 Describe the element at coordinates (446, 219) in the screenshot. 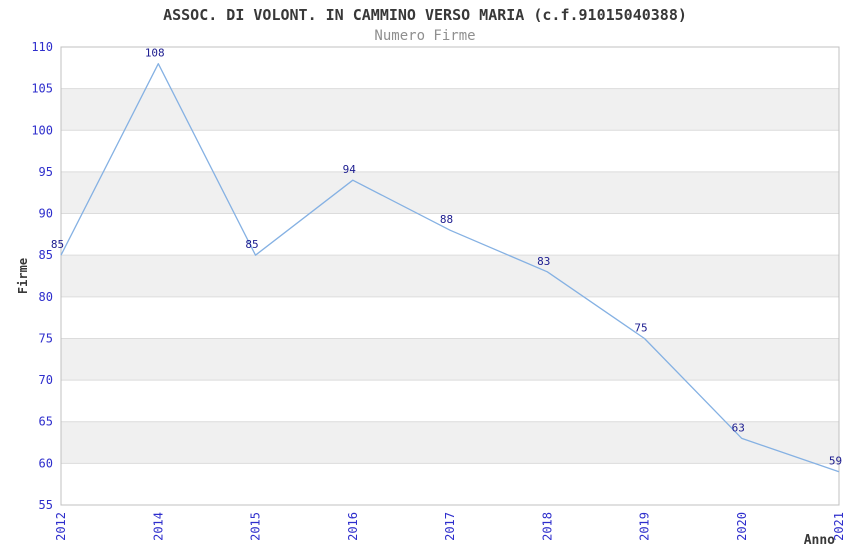

I see `data-point-label: 88` at that location.